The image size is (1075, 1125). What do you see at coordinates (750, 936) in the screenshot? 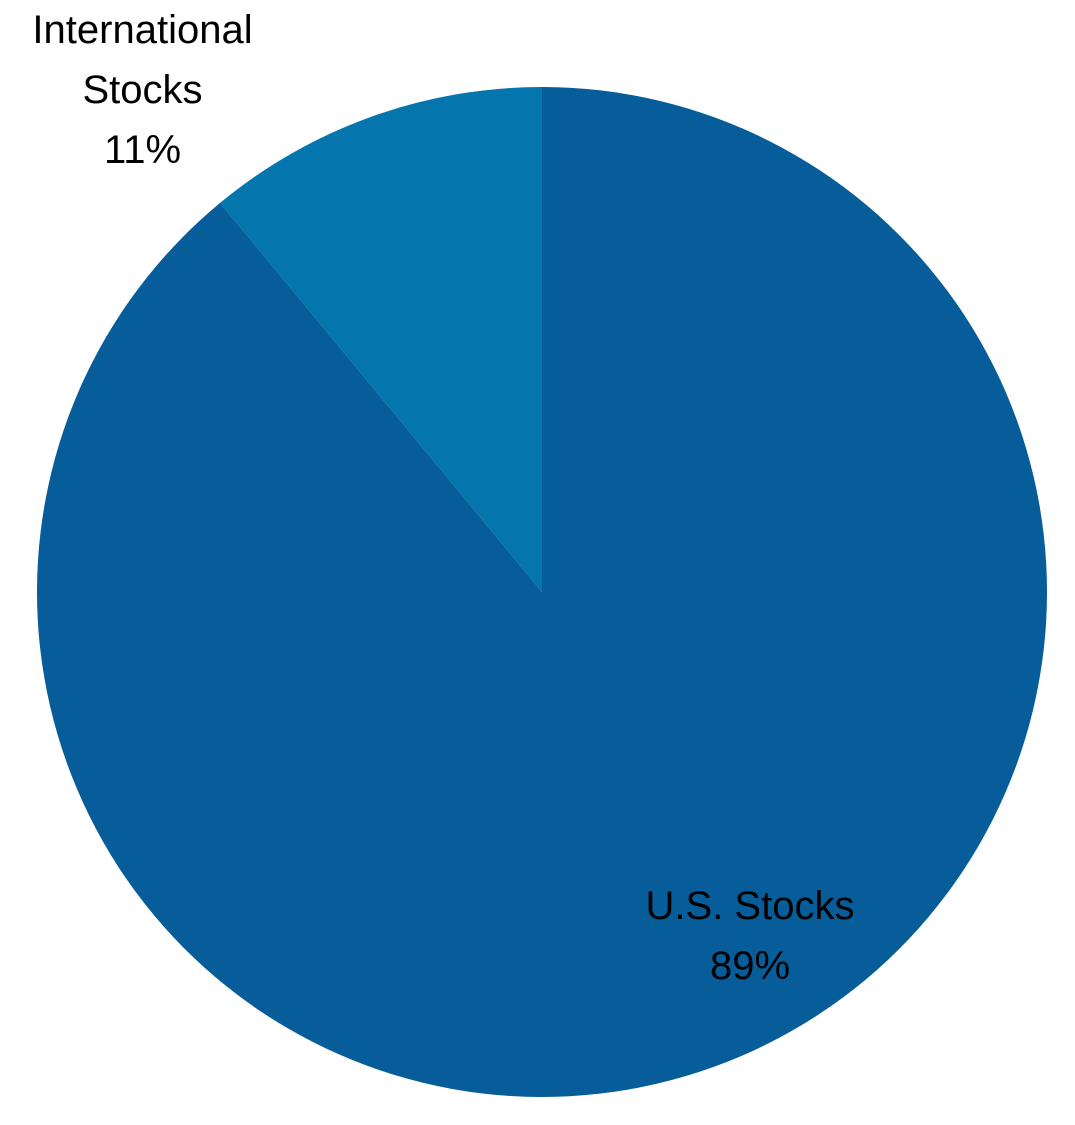
I see `slice-label-us-stocks: U.S. Stocks 89%` at bounding box center [750, 936].